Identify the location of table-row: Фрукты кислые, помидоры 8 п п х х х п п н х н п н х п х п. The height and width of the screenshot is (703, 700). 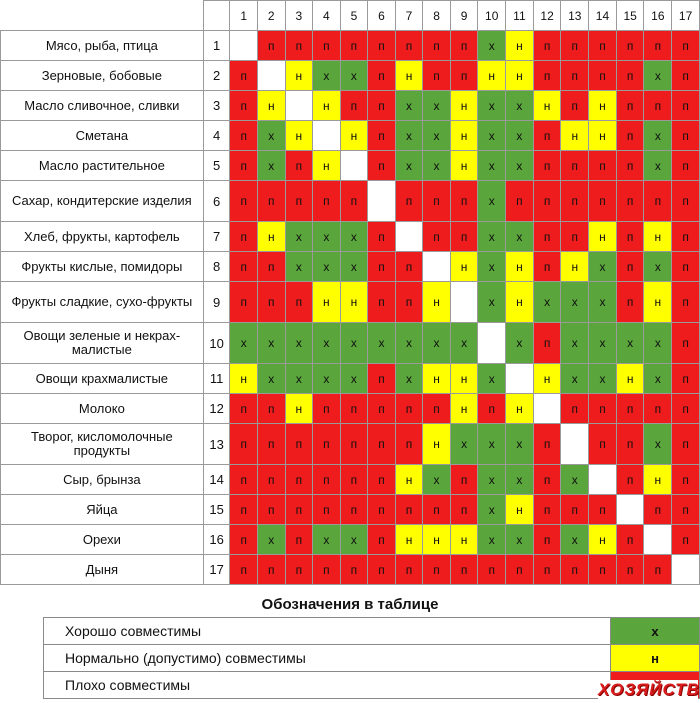
(350, 266).